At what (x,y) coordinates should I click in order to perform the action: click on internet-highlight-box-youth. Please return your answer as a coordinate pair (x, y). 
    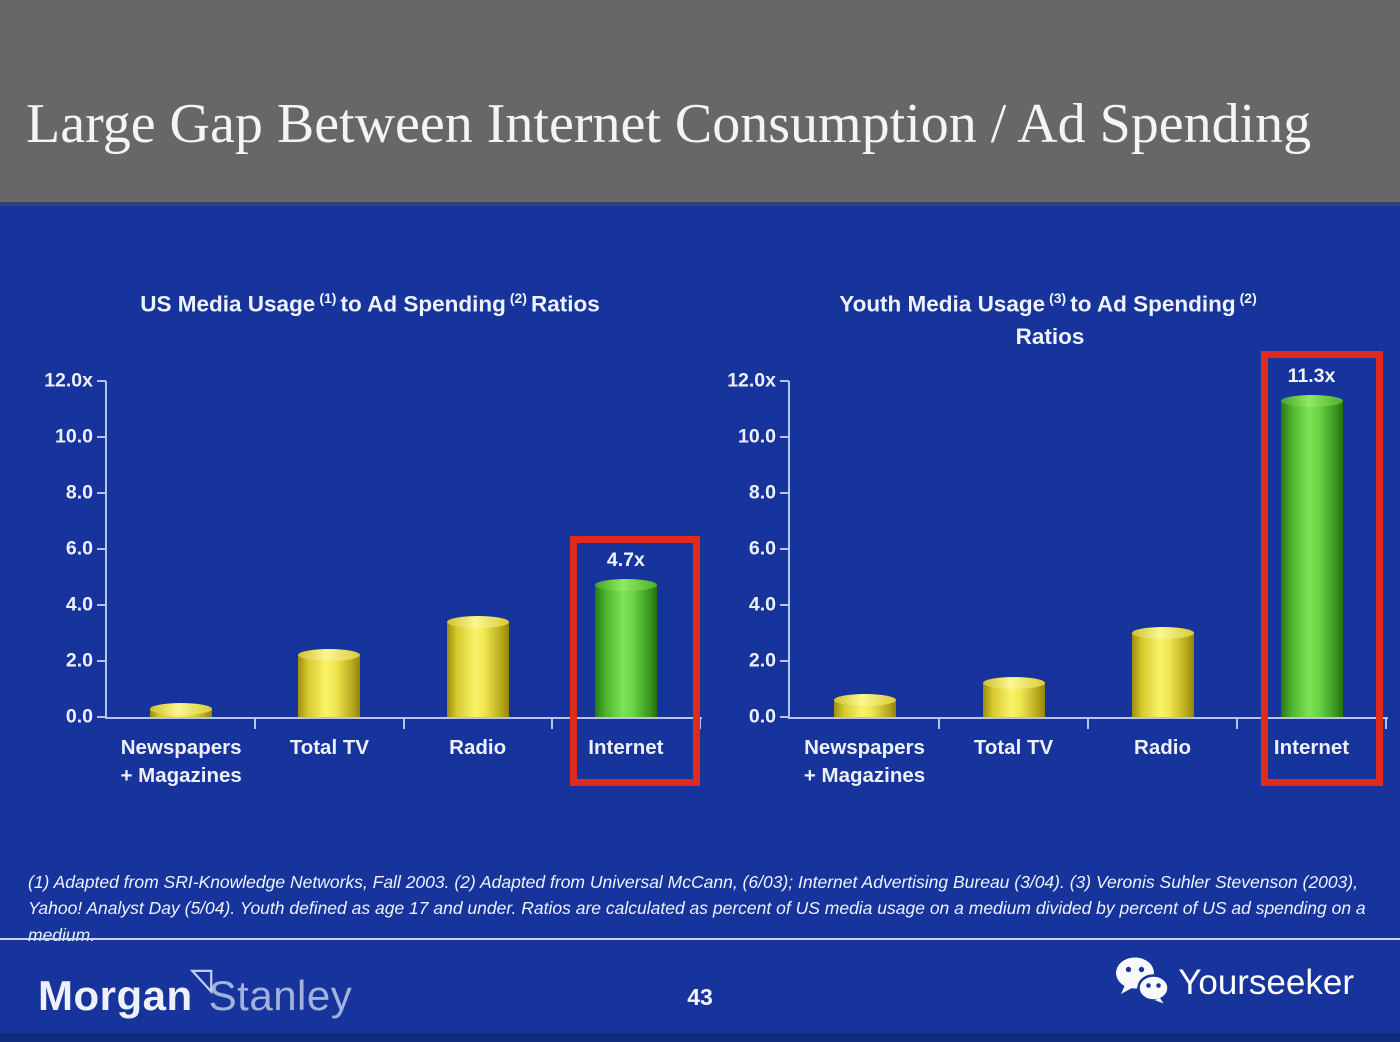
    Looking at the image, I should click on (1322, 568).